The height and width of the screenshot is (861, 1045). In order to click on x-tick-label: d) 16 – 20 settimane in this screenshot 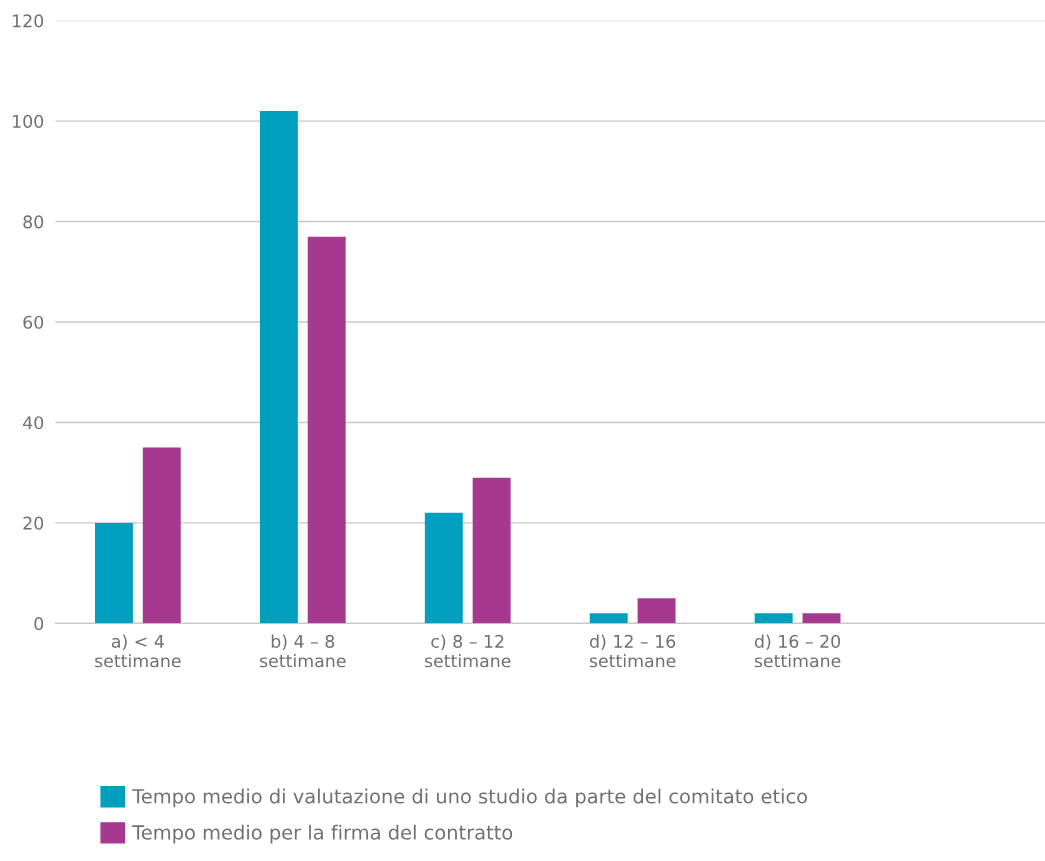, I will do `click(797, 651)`.